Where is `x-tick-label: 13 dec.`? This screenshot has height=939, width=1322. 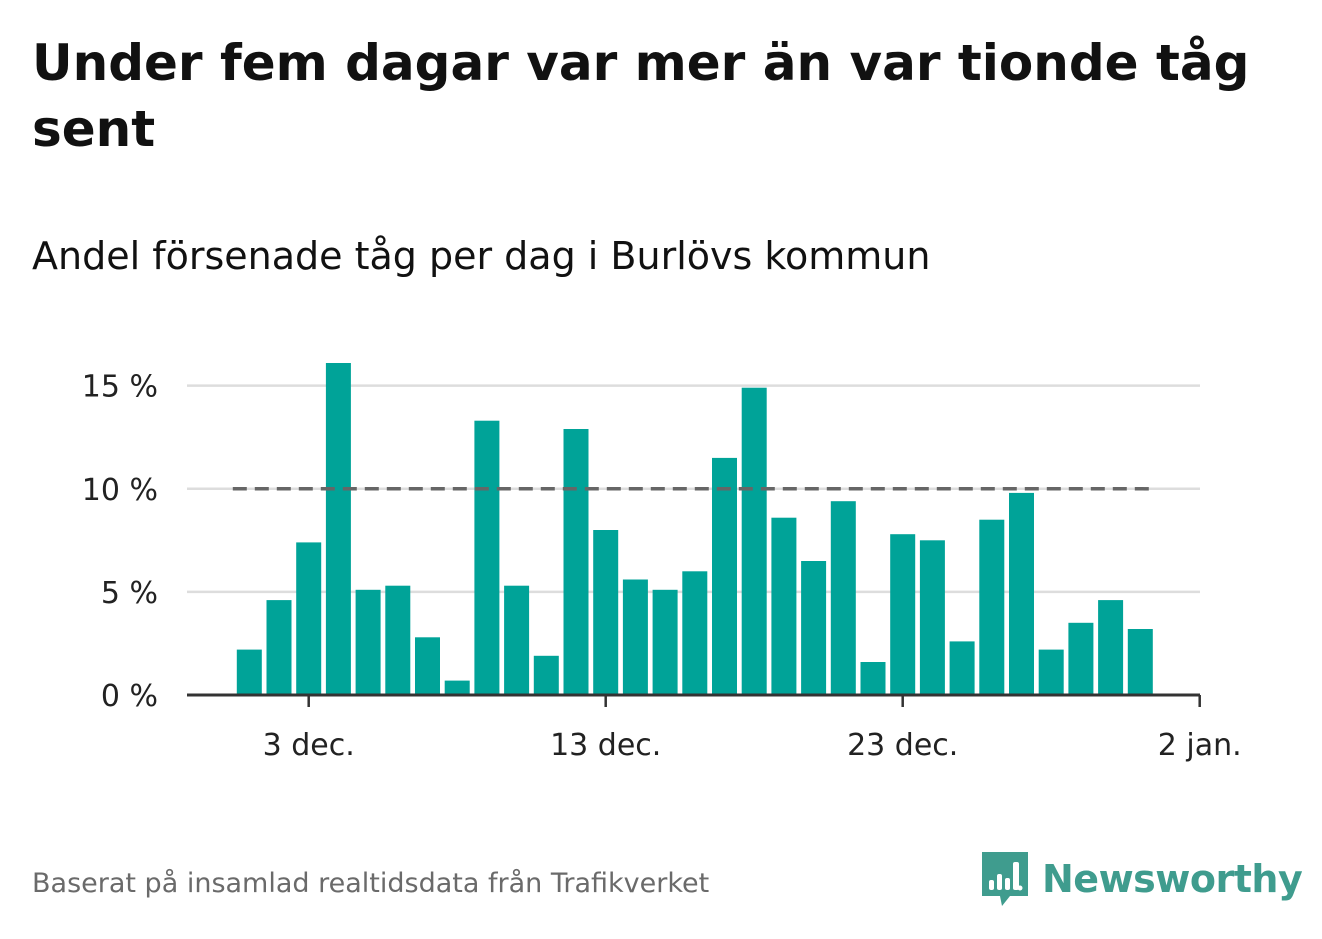
x-tick-label: 13 dec. is located at coordinates (605, 745).